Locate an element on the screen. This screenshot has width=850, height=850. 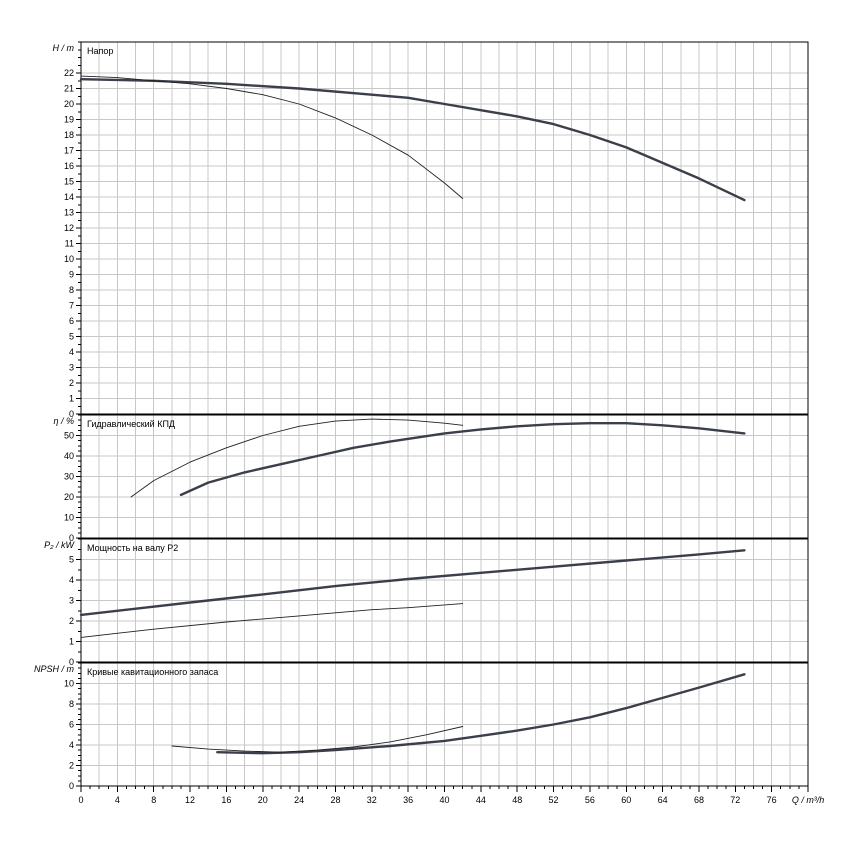
efficiency-y-tick-label: 50 is located at coordinates (69, 436).